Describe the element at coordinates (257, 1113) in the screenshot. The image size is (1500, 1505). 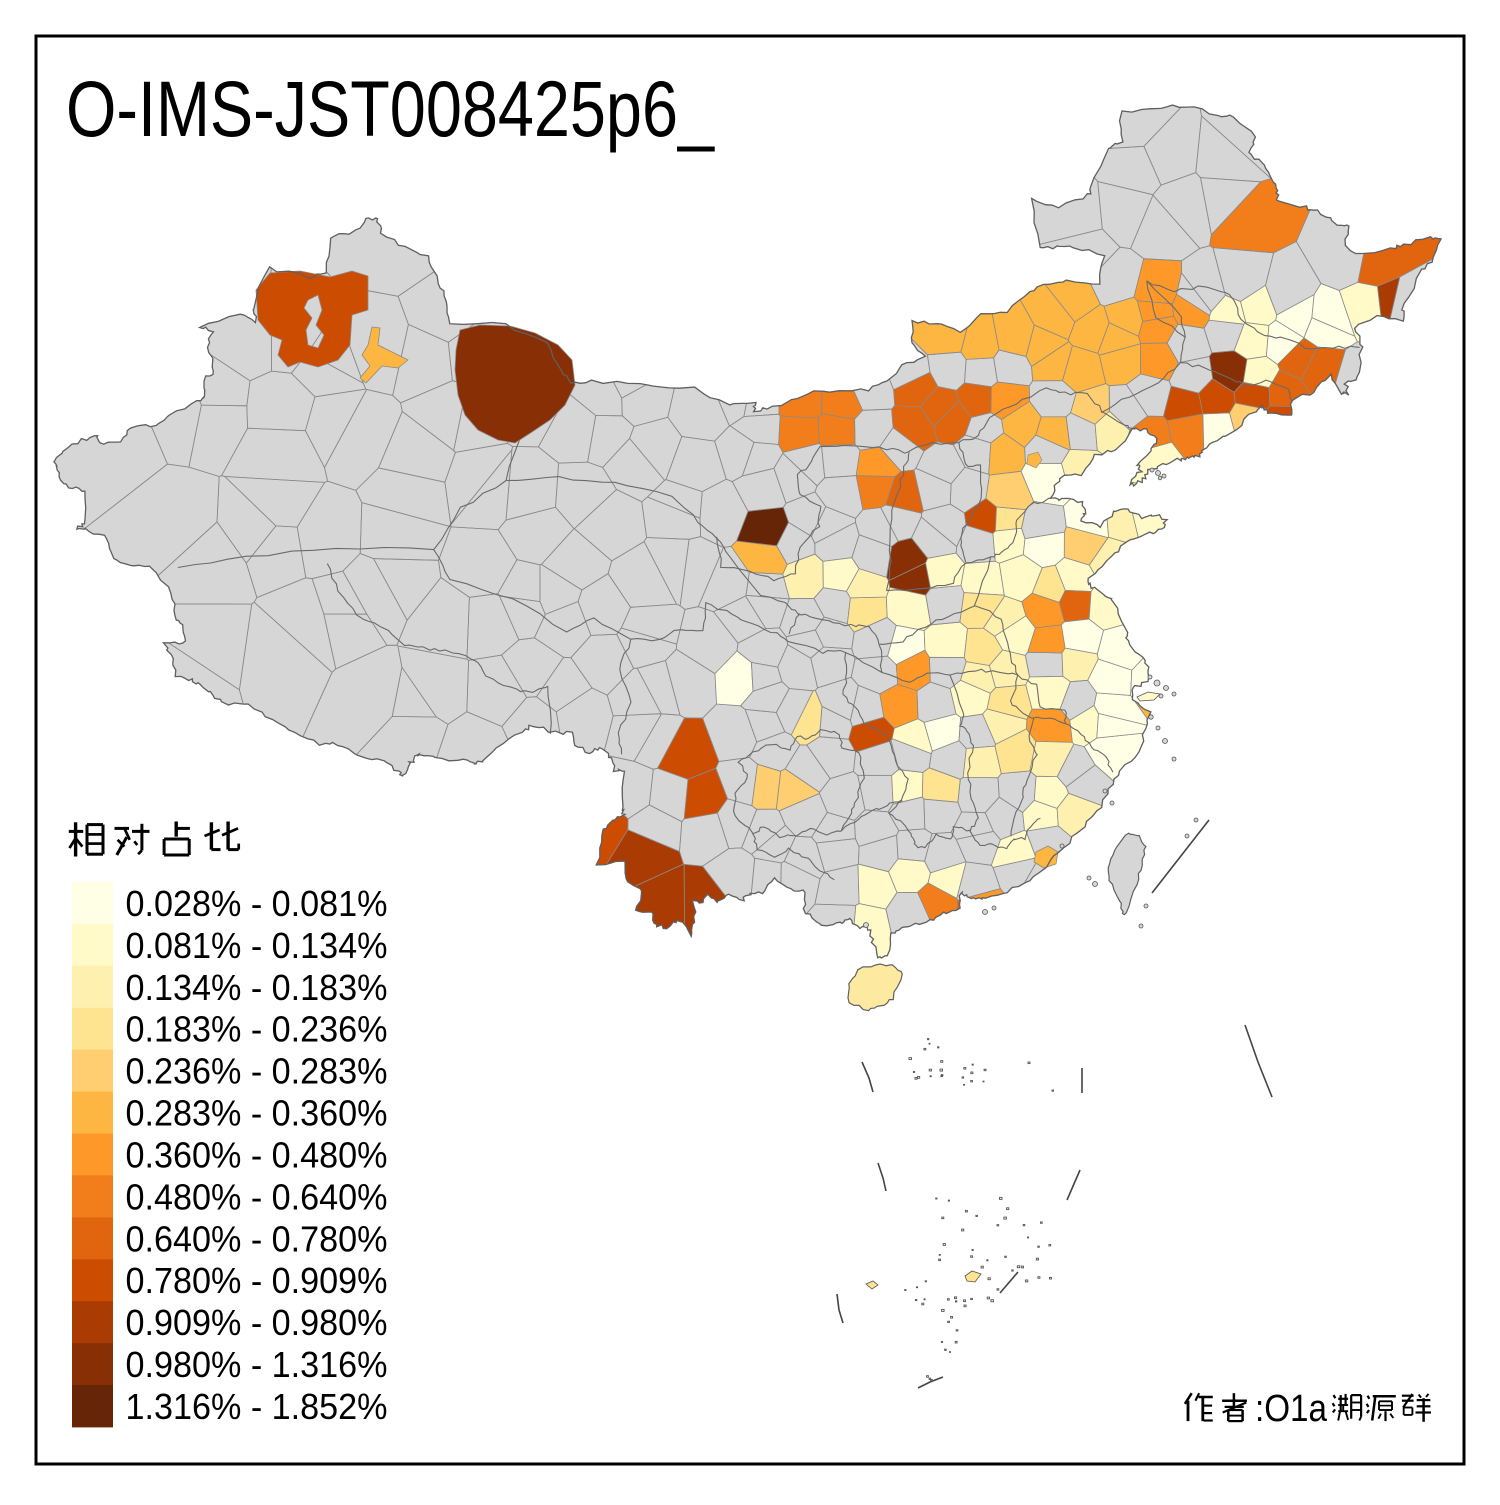
I see `svg-text: 0.283% - 0.360%` at that location.